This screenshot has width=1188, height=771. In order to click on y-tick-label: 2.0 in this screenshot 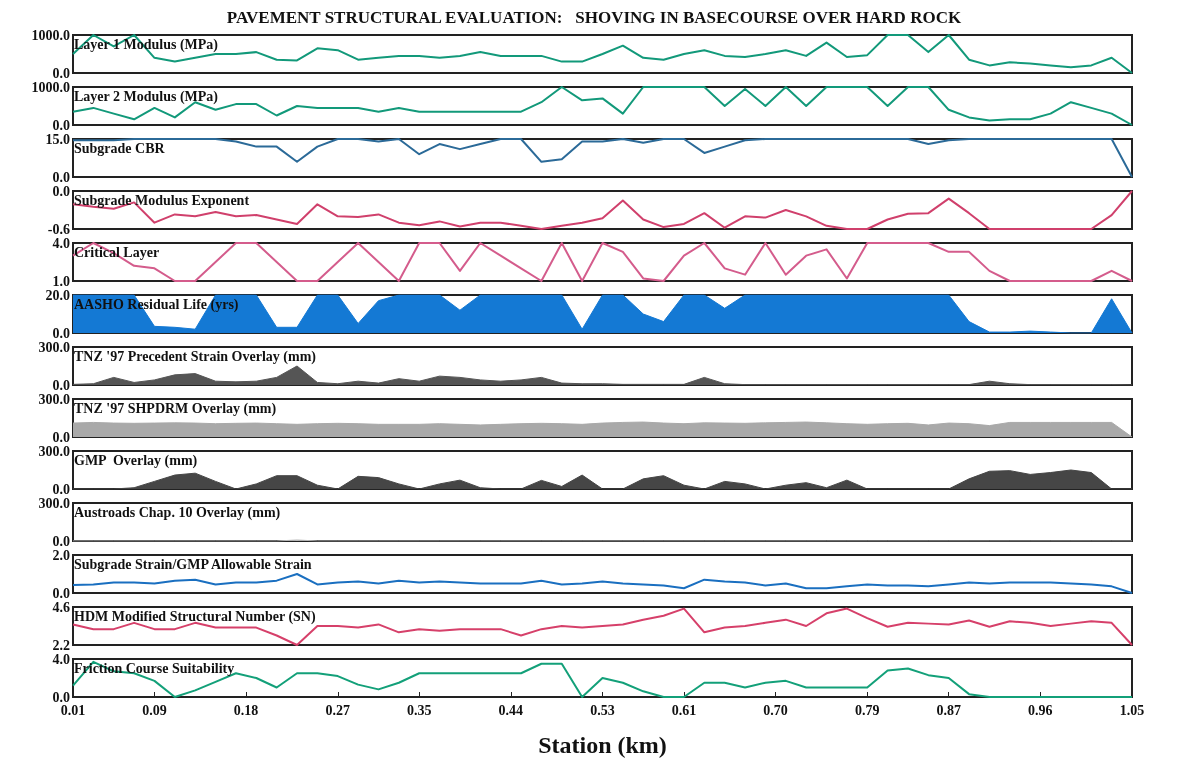, I will do `click(61, 555)`.